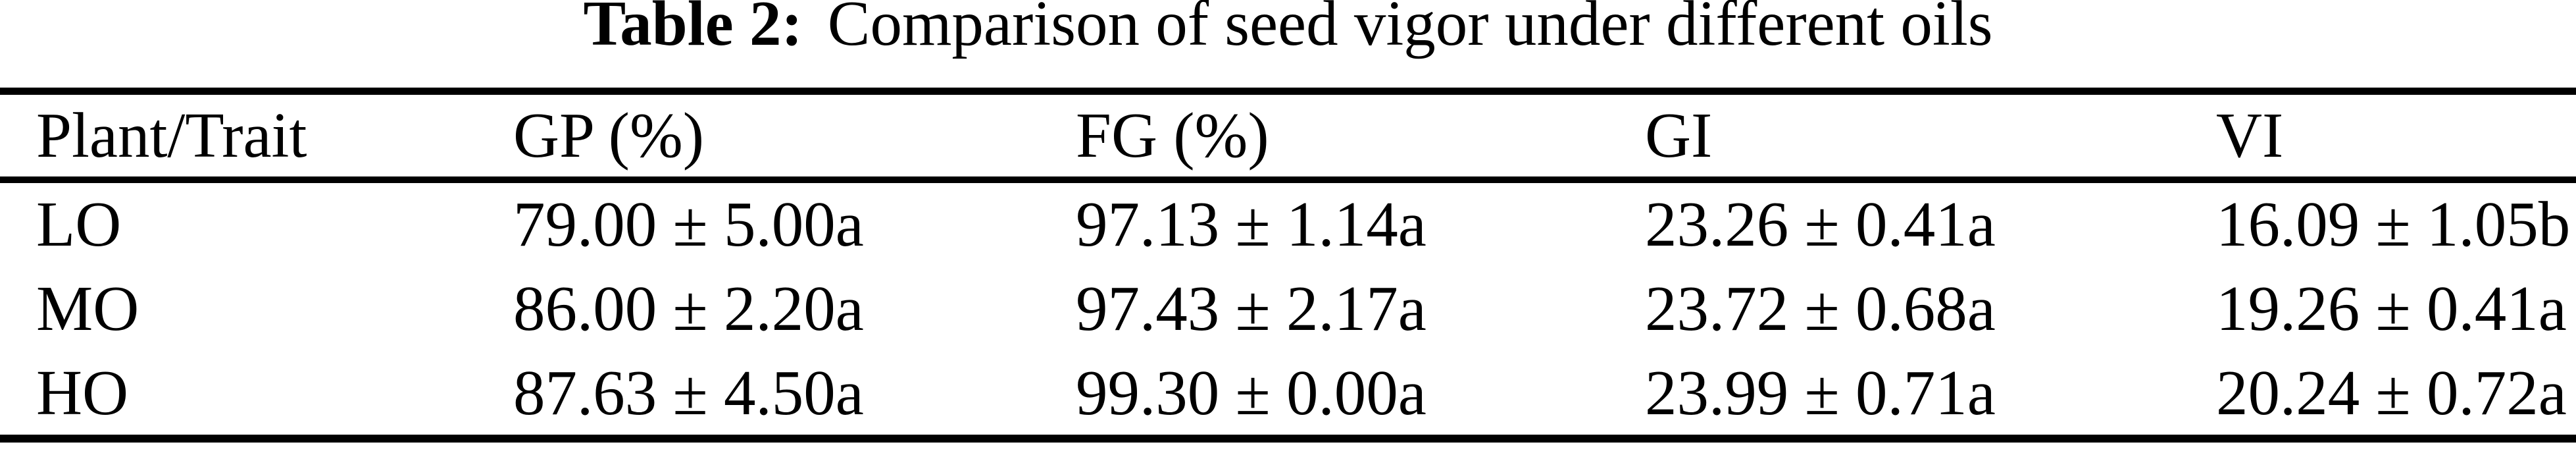 This screenshot has height=459, width=2576. I want to click on cell-mo-gp: 86.00 ± 2.20a, so click(688, 309).